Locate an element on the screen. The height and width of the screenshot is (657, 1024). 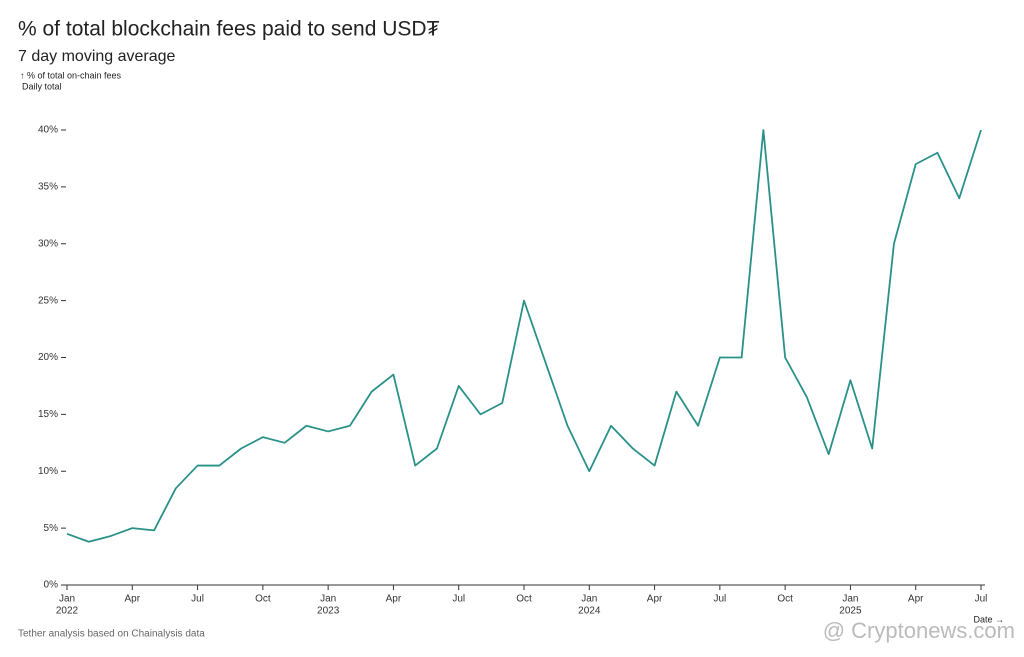
x-tick-year: 2025 is located at coordinates (850, 611).